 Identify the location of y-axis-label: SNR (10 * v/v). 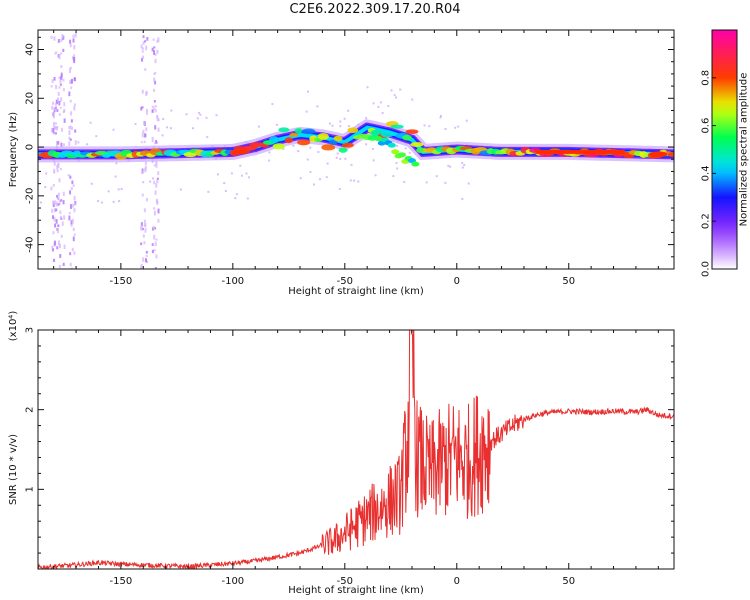
(13, 469).